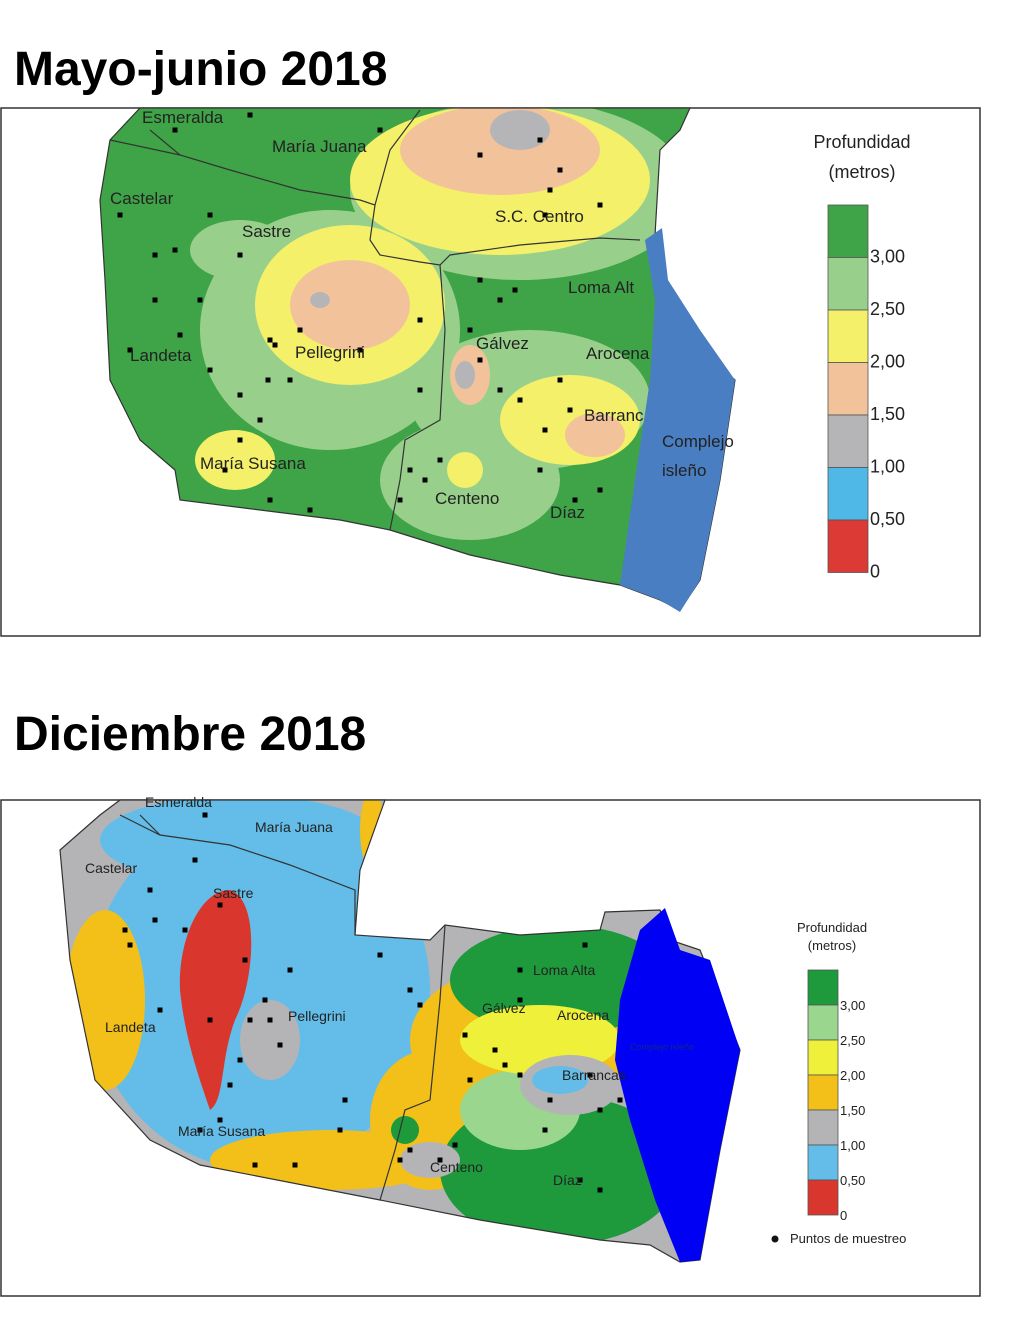 The width and height of the screenshot is (1024, 1318). I want to click on place-label: Castelar, so click(111, 868).